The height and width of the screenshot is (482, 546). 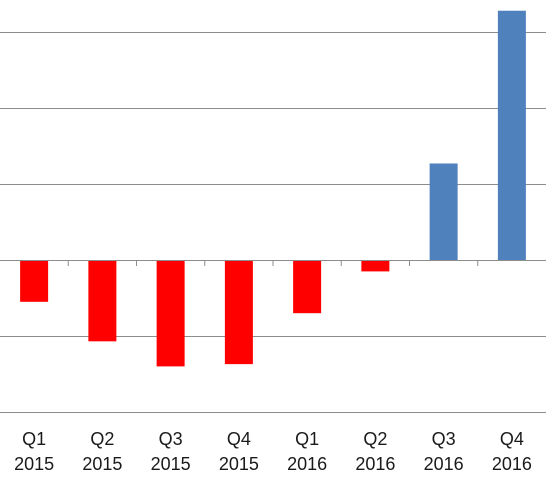 I want to click on bar-q4-2016, so click(x=511, y=135).